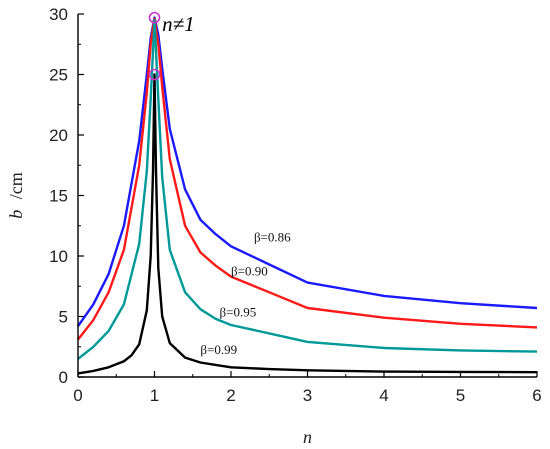 This screenshot has width=550, height=449. Describe the element at coordinates (154, 46) in the screenshot. I see `peak-marker-layer` at that location.